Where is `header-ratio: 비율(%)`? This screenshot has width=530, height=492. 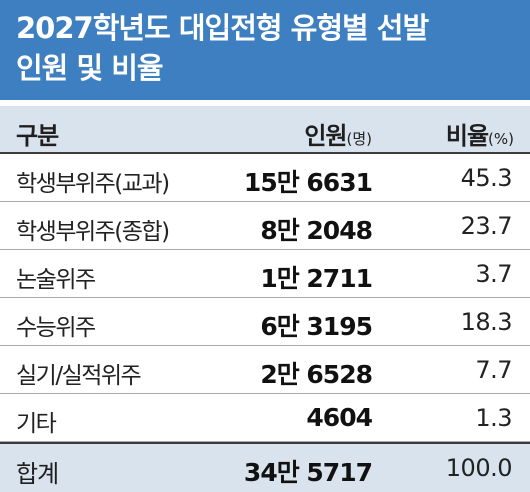 header-ratio: 비율(%) is located at coordinates (480, 133).